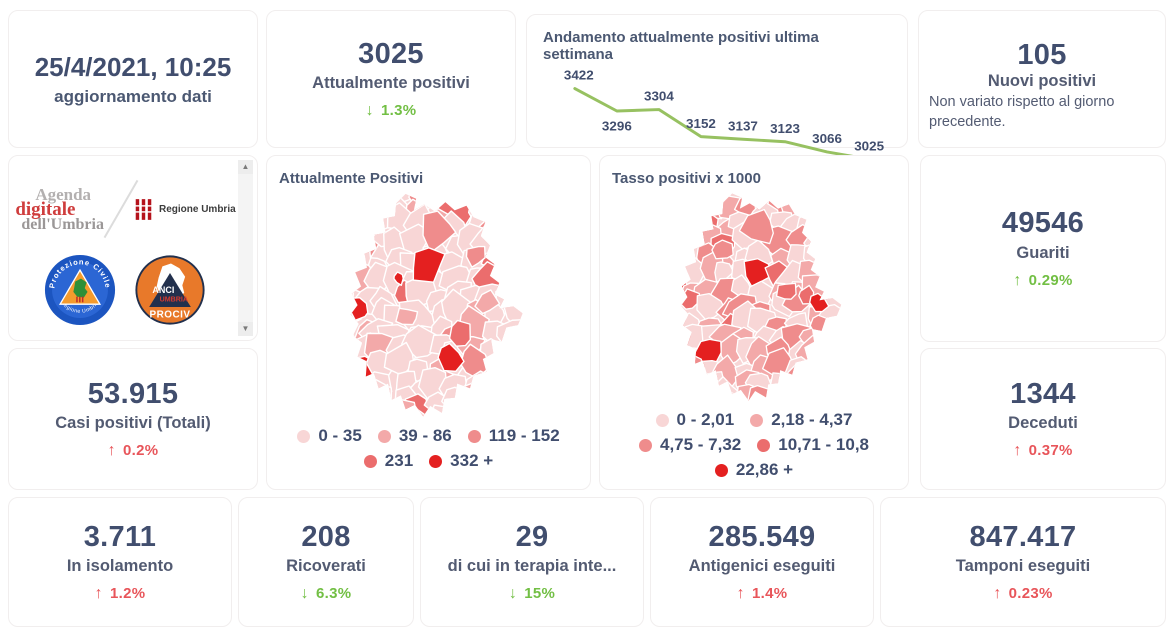  I want to click on tamponi-delta: ↑ 0.23%, so click(1022, 594).